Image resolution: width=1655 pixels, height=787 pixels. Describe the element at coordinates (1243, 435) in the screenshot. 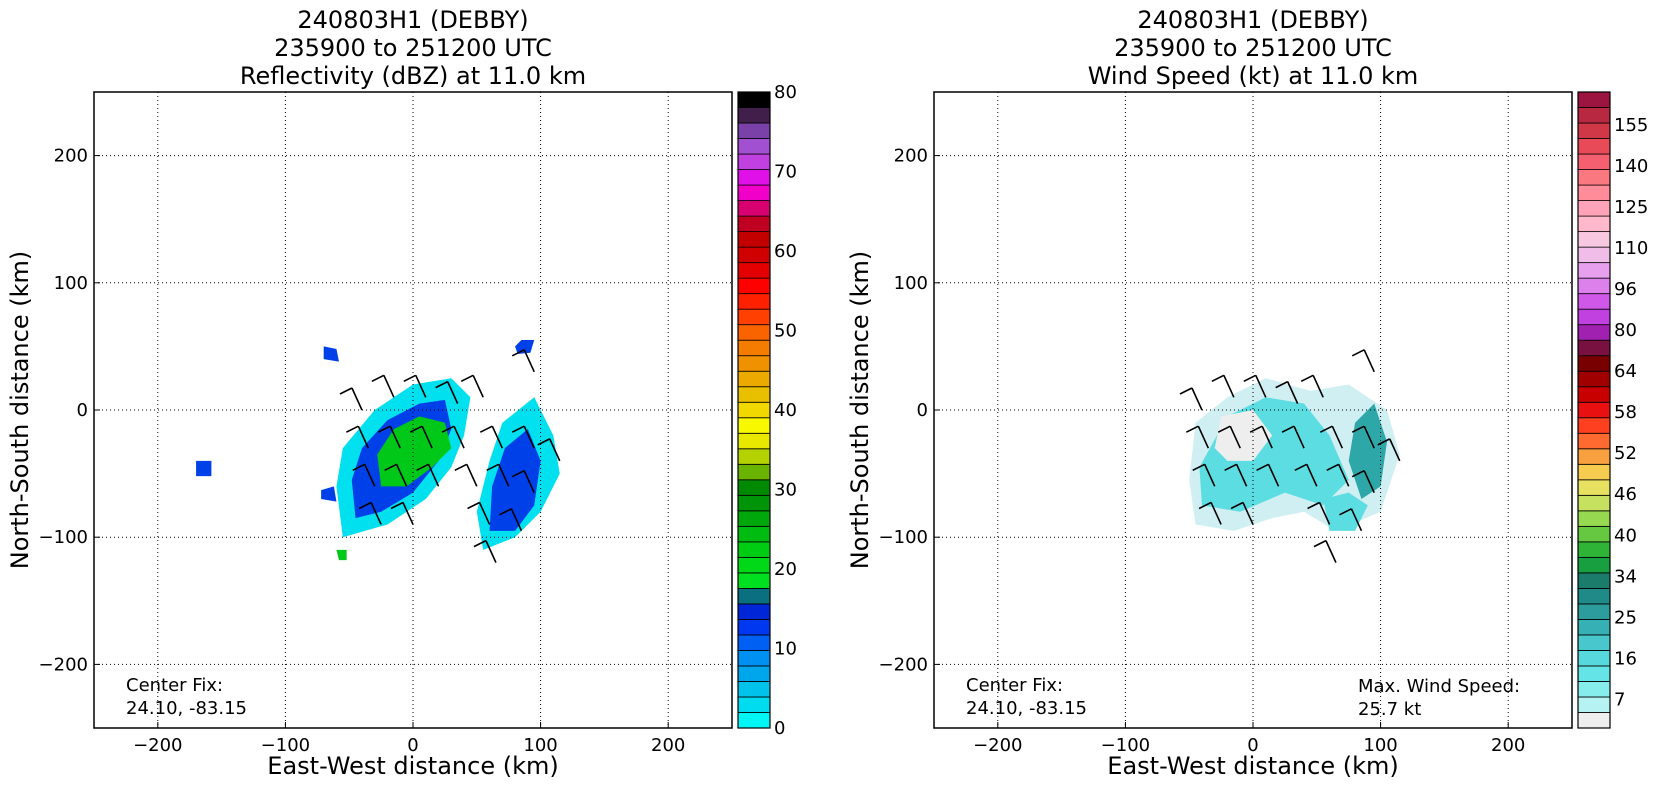

I see `wind-speed-region` at that location.